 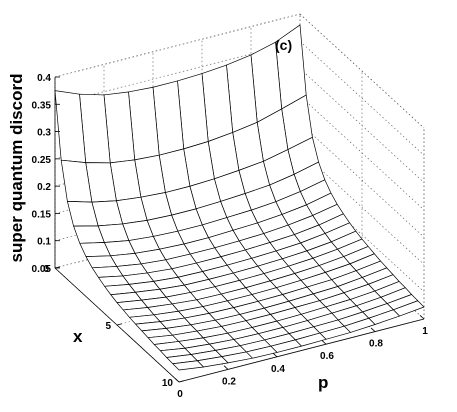 What do you see at coordinates (44, 78) in the screenshot?
I see `z-tick-label: 0.4` at bounding box center [44, 78].